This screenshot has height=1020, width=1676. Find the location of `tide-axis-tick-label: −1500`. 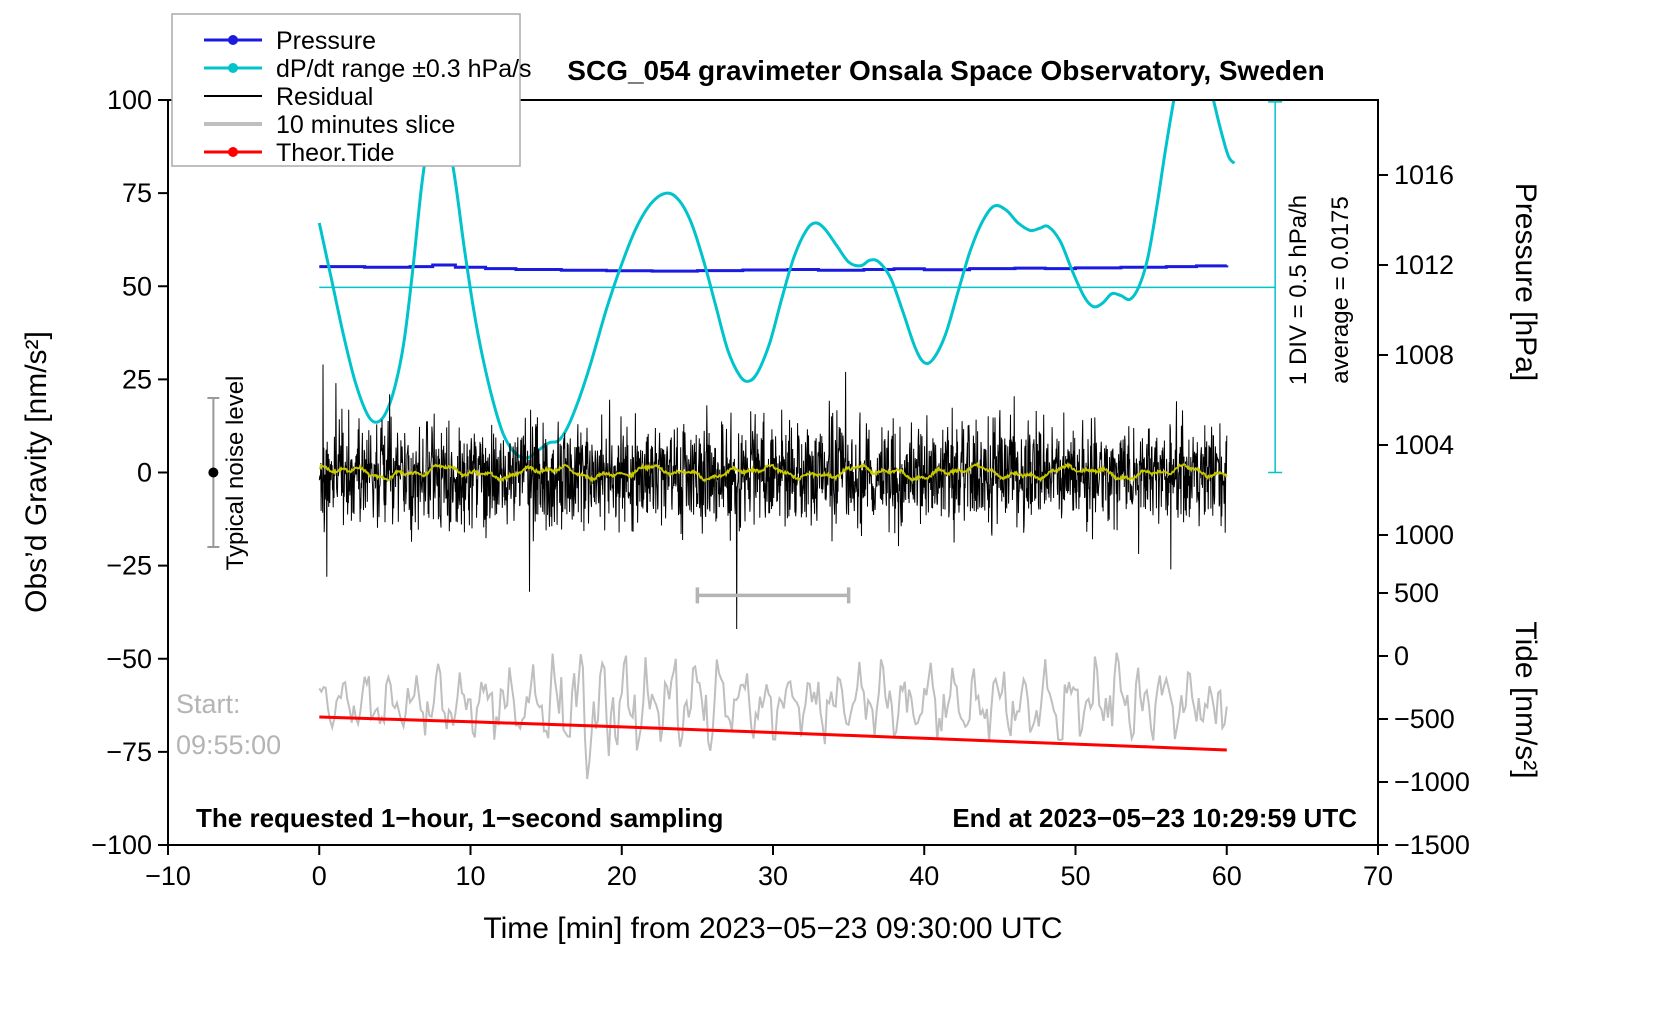

tide-axis-tick-label: −1500 is located at coordinates (1432, 845).